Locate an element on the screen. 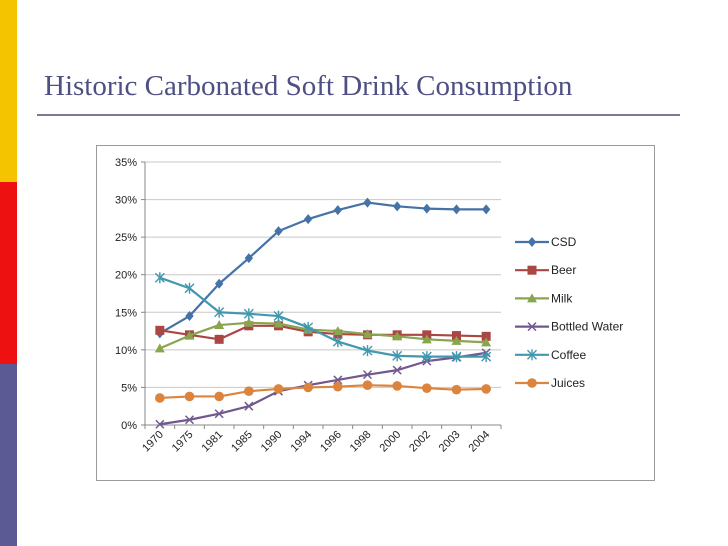 This screenshot has height=546, width=728. legend-item: Milk is located at coordinates (544, 298).